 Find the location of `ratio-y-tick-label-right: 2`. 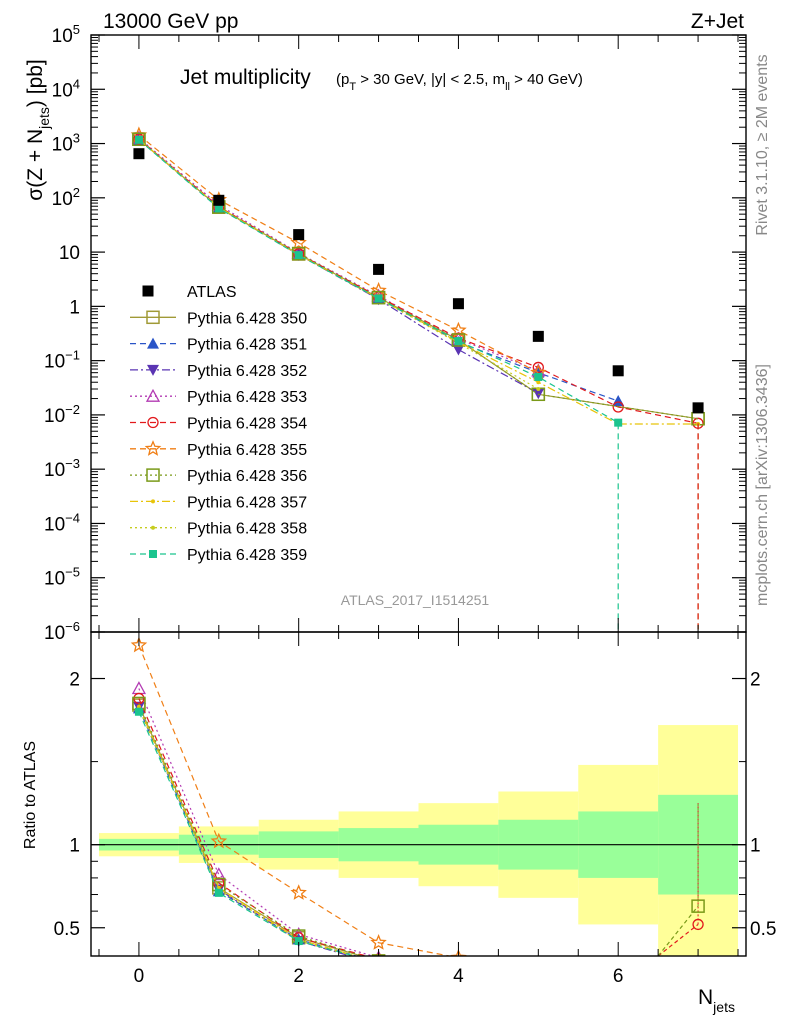

ratio-y-tick-label-right: 2 is located at coordinates (755, 680).